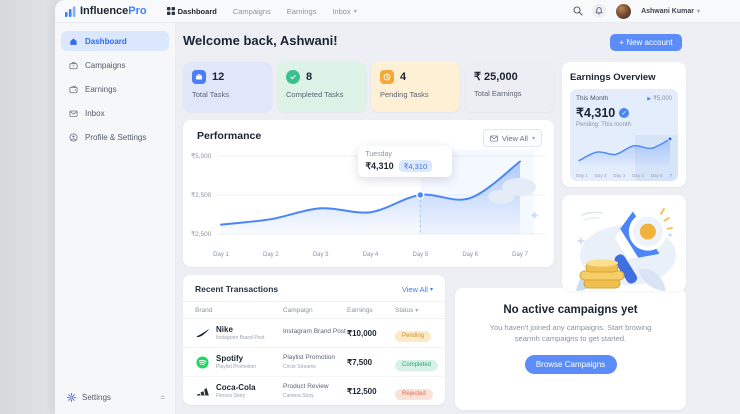 This screenshot has width=740, height=414. What do you see at coordinates (302, 11) in the screenshot?
I see `nav-earnings: Earnings` at bounding box center [302, 11].